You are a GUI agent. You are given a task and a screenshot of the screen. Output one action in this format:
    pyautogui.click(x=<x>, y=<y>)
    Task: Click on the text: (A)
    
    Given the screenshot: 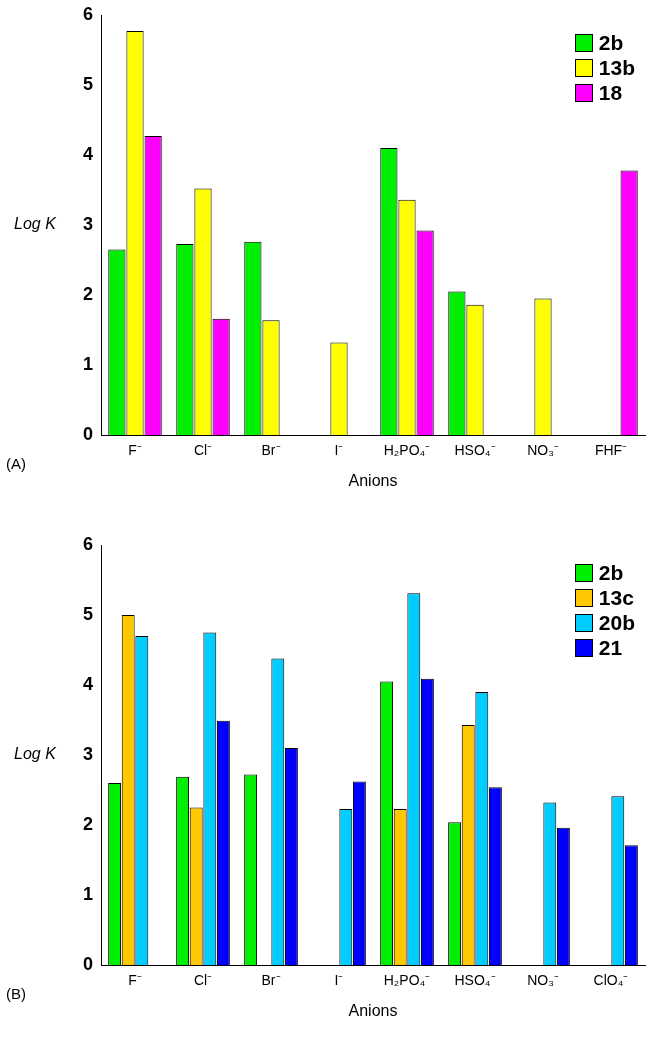 What is the action you would take?
    pyautogui.click(x=16, y=463)
    